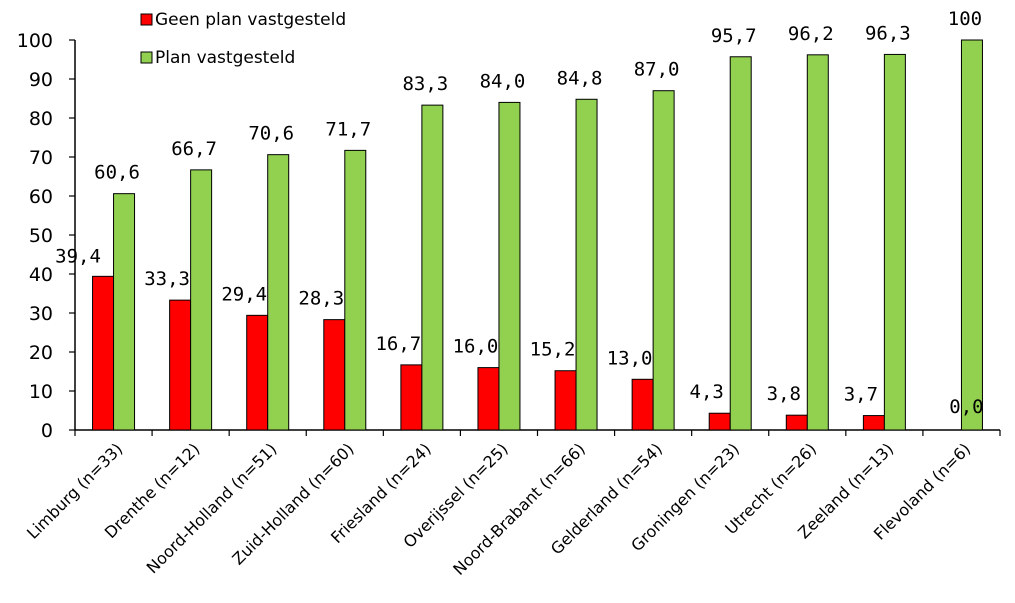 This screenshot has width=1015, height=603. What do you see at coordinates (41, 119) in the screenshot?
I see `y-tick-label: 80` at bounding box center [41, 119].